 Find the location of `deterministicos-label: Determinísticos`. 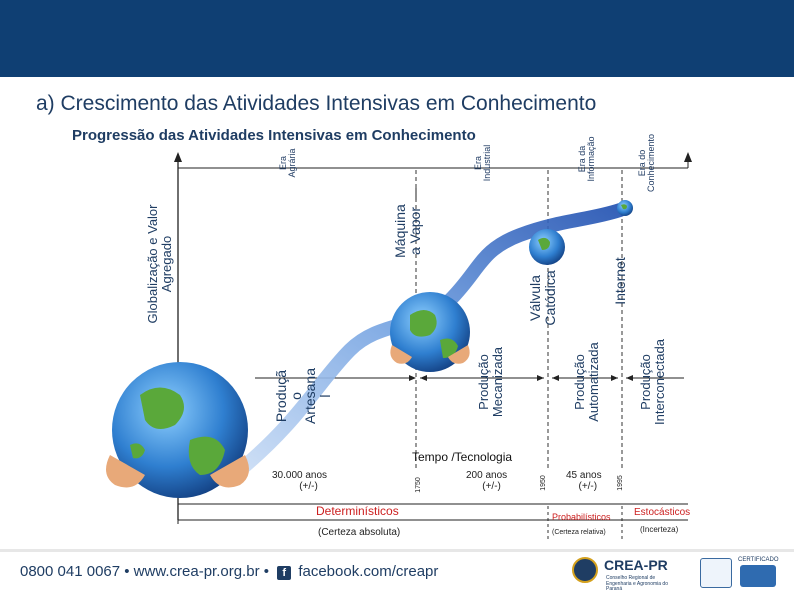

deterministicos-label: Determinísticos is located at coordinates (357, 511).